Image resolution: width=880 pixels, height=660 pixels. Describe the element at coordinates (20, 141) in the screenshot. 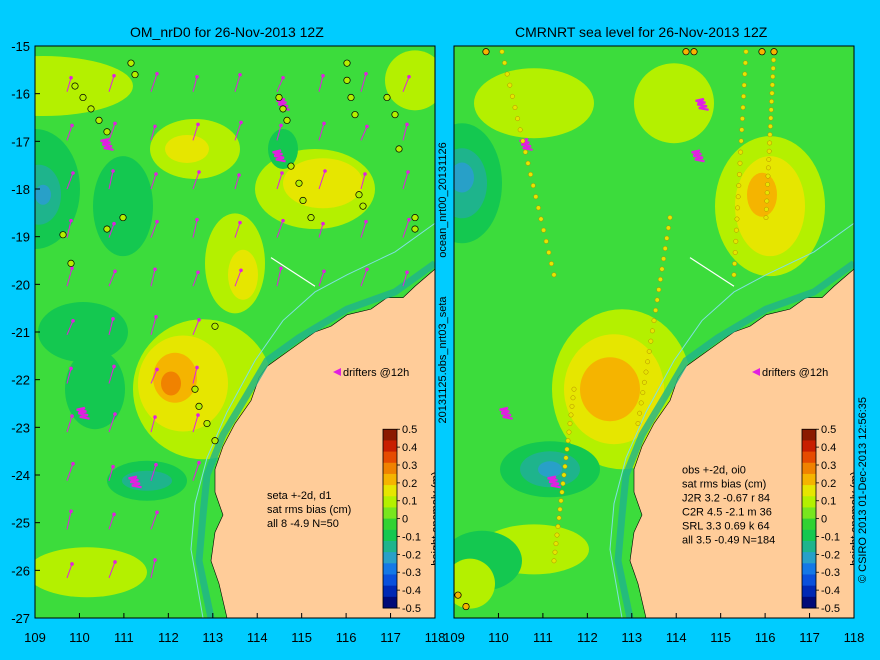

I see `y-tick-label: -17` at that location.